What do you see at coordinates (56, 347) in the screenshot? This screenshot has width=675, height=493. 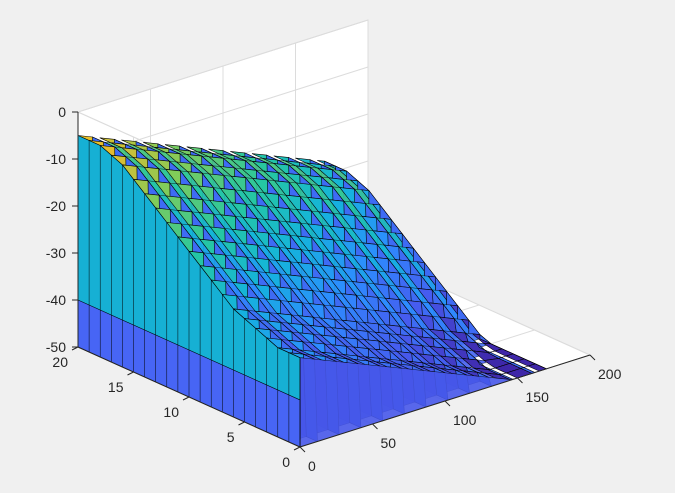 I see `z-tick-label: -50` at bounding box center [56, 347].